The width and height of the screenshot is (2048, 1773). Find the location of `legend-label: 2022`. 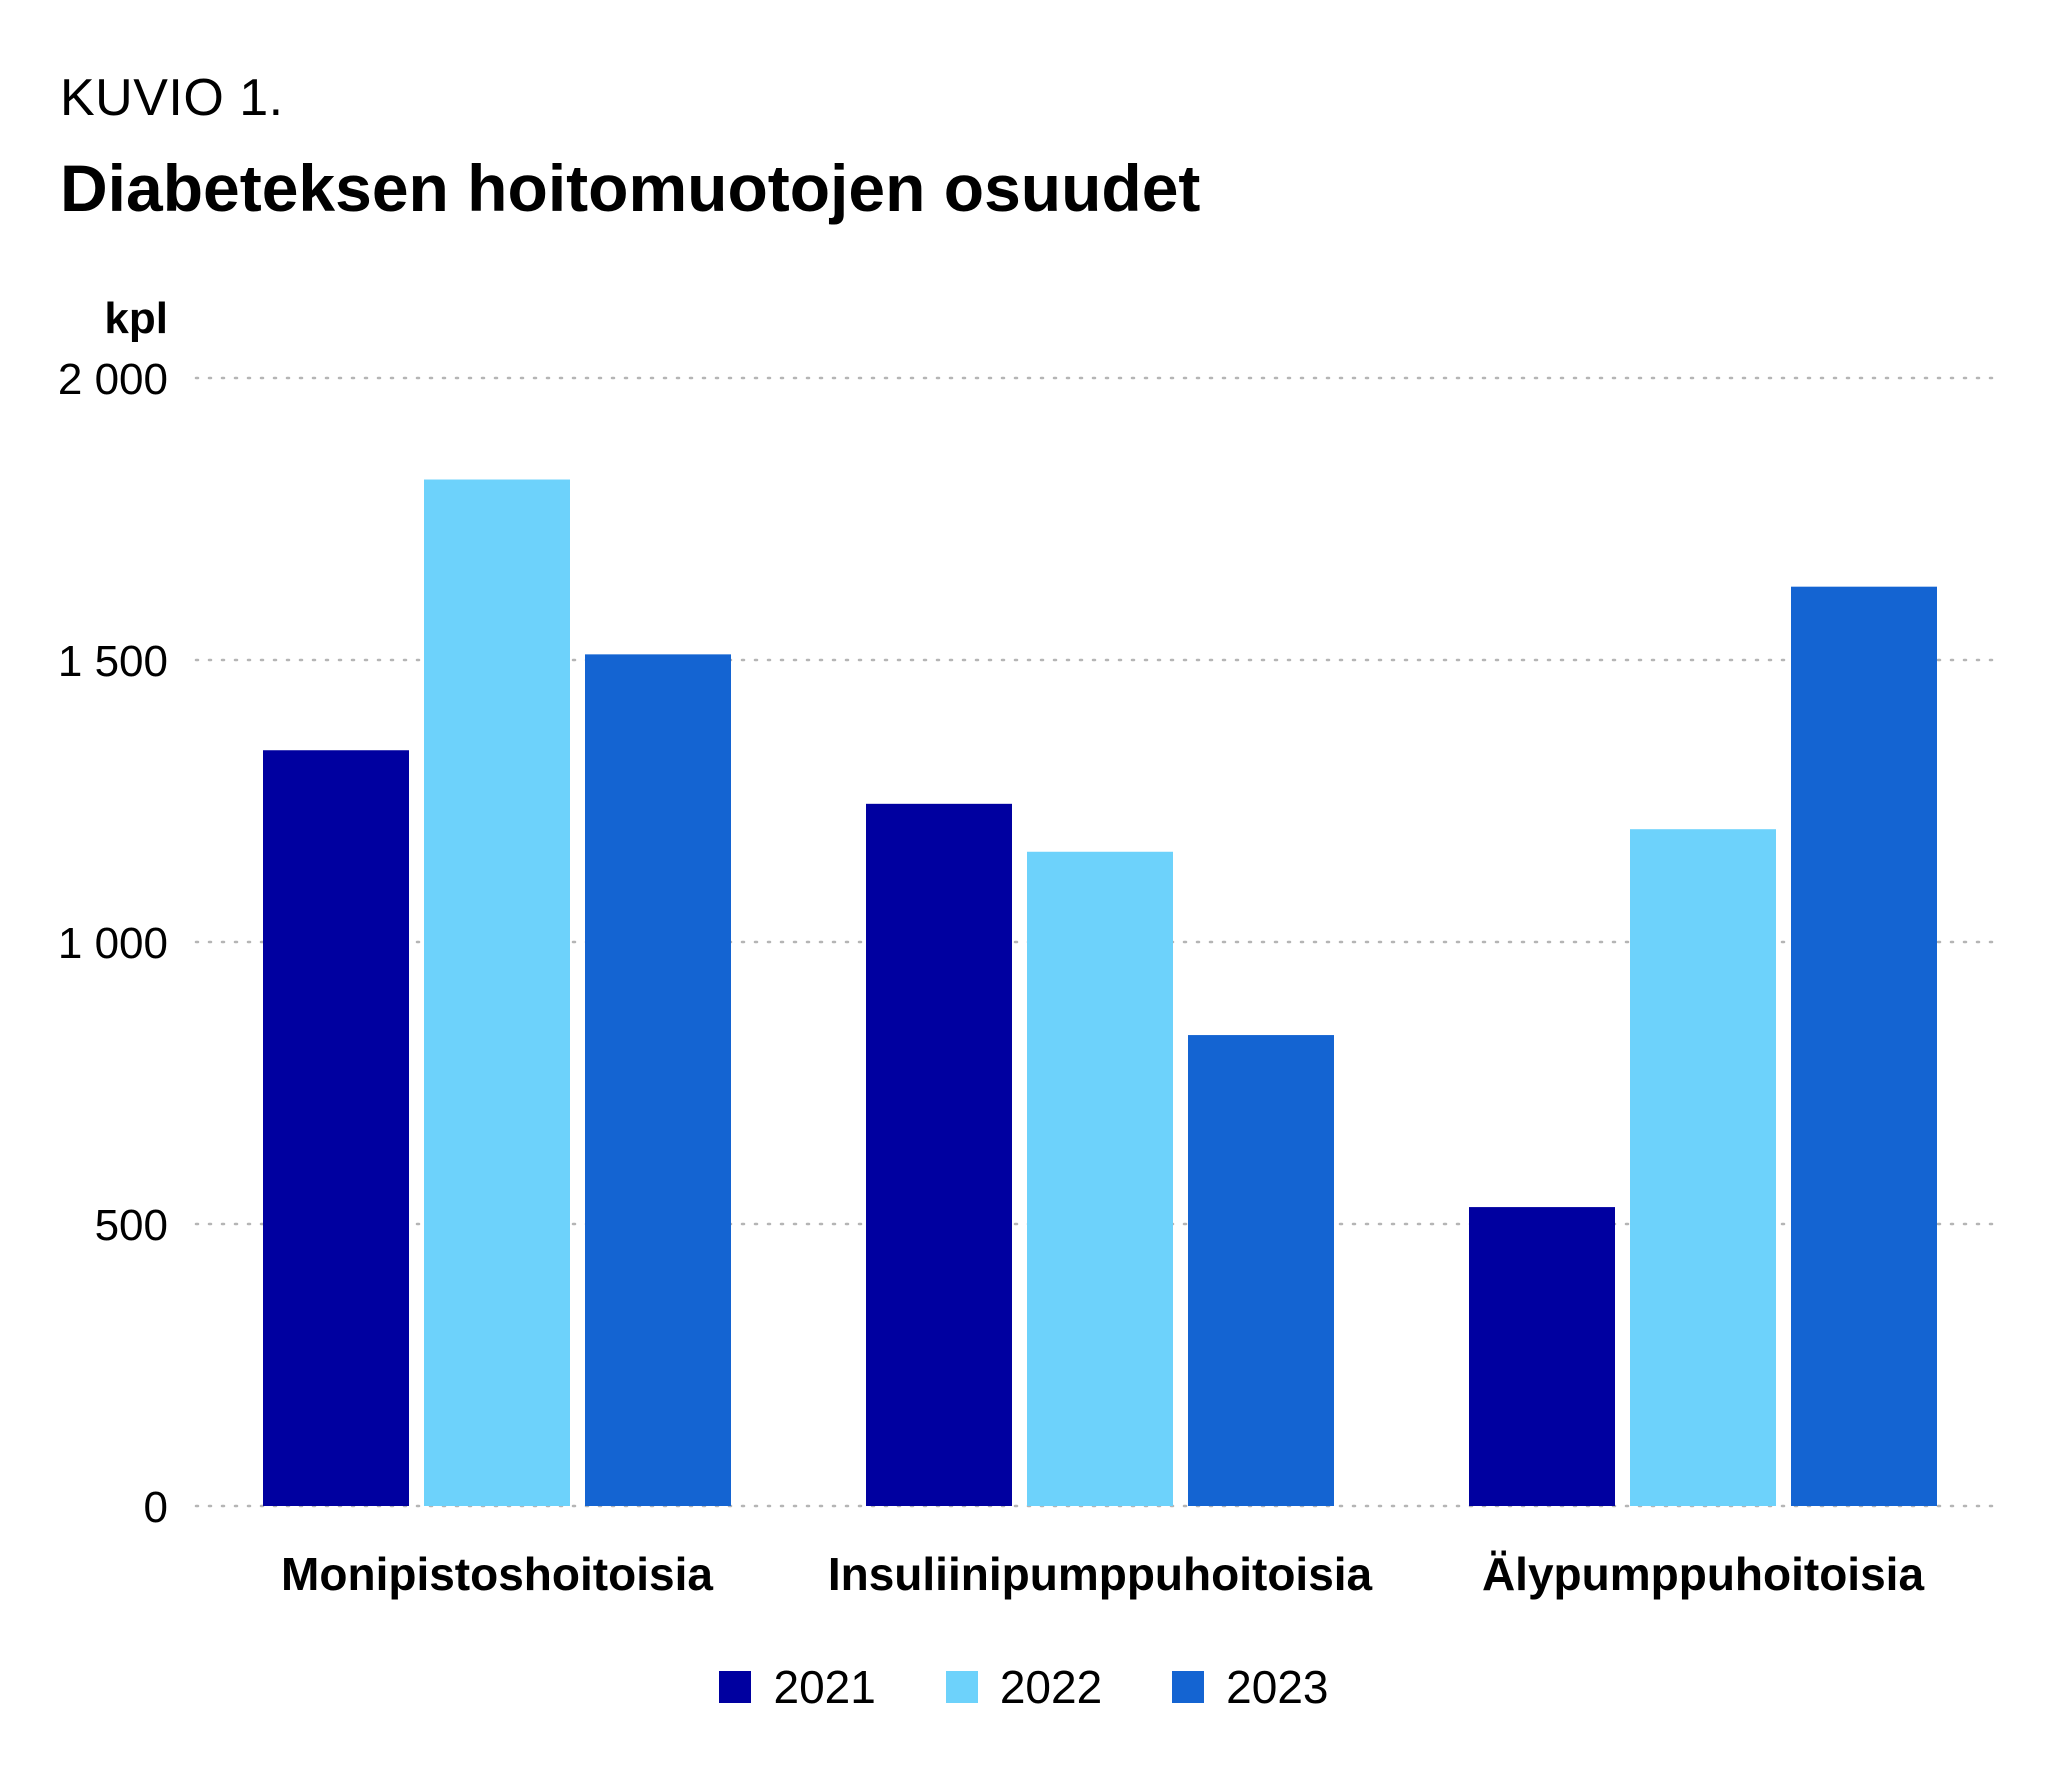

legend-label: 2022 is located at coordinates (1051, 1687).